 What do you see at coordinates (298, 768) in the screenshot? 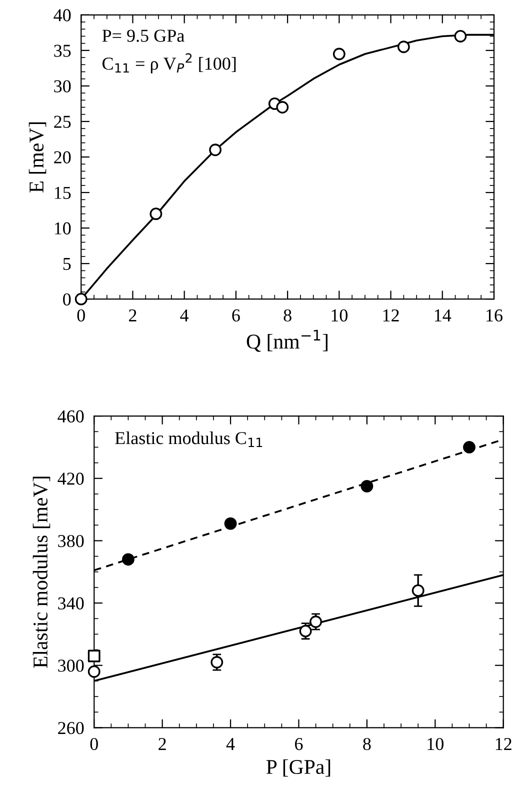
I see `x-axis-title: P [GPa]` at bounding box center [298, 768].